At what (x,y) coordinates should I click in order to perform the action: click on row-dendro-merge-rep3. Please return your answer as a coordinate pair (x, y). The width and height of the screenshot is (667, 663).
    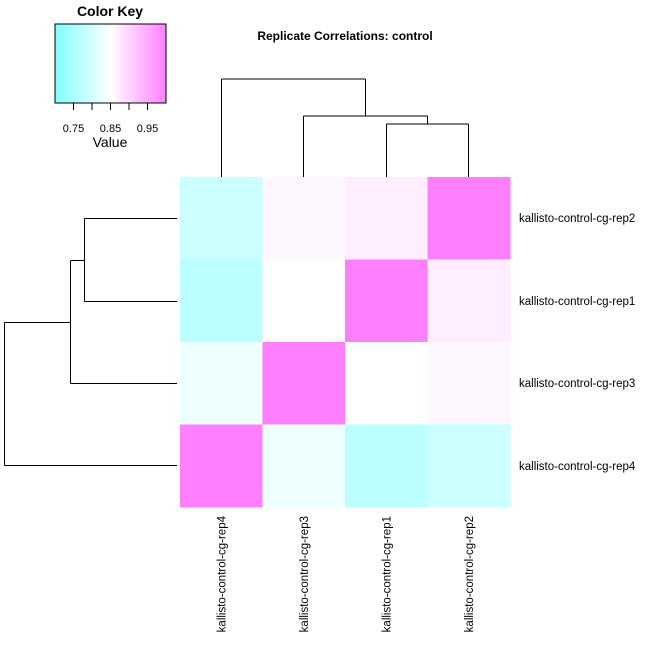
    Looking at the image, I should click on (123, 322).